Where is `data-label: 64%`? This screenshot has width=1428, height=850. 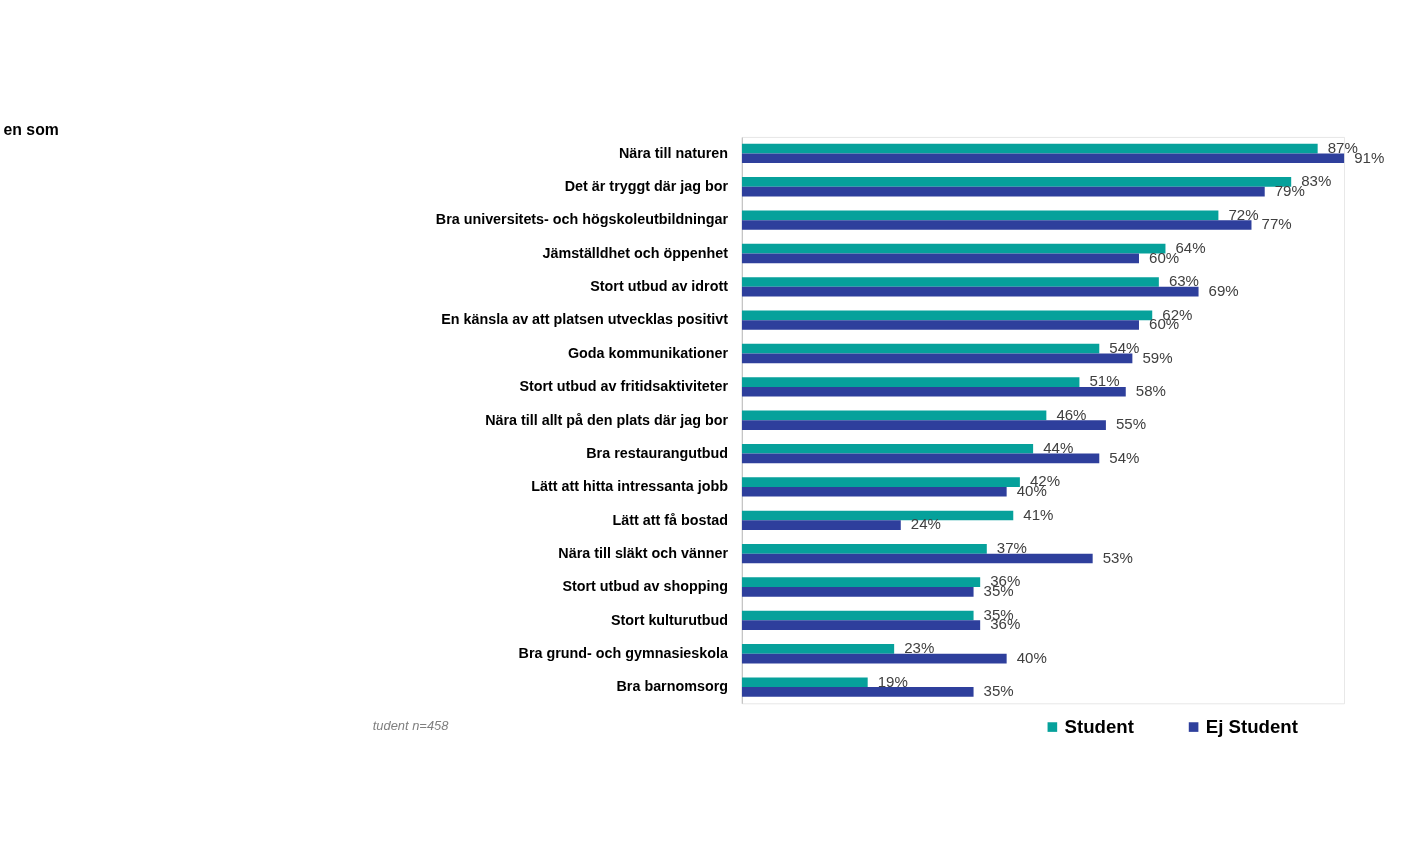
data-label: 64% is located at coordinates (1190, 247).